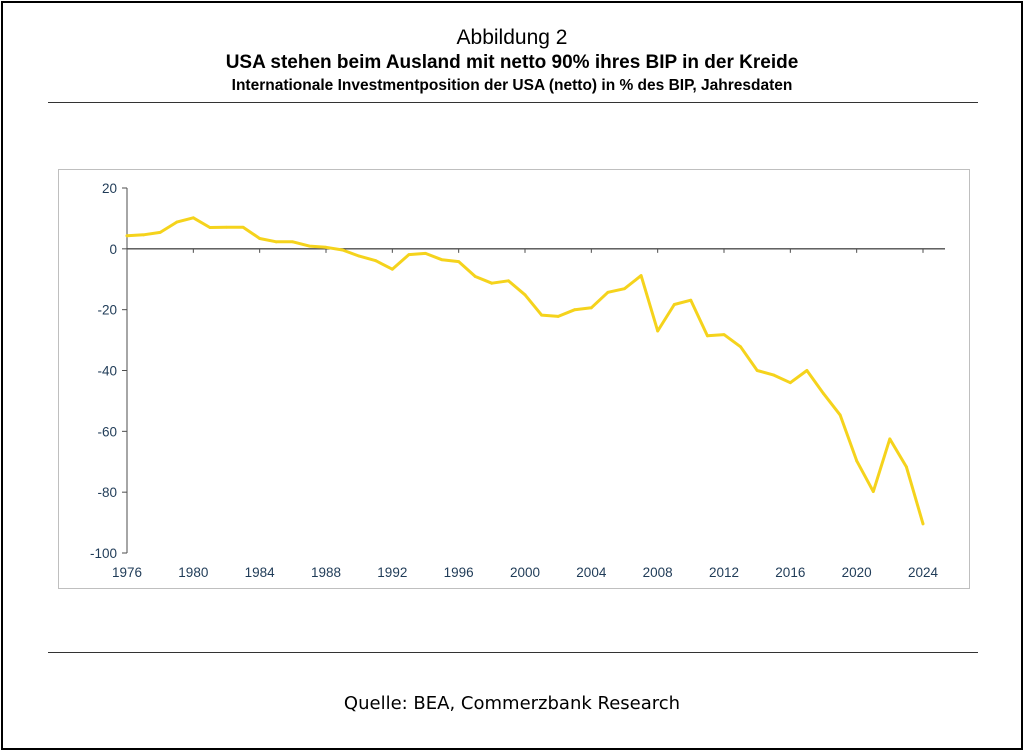 The image size is (1024, 751). I want to click on y-tick-label: -80, so click(107, 492).